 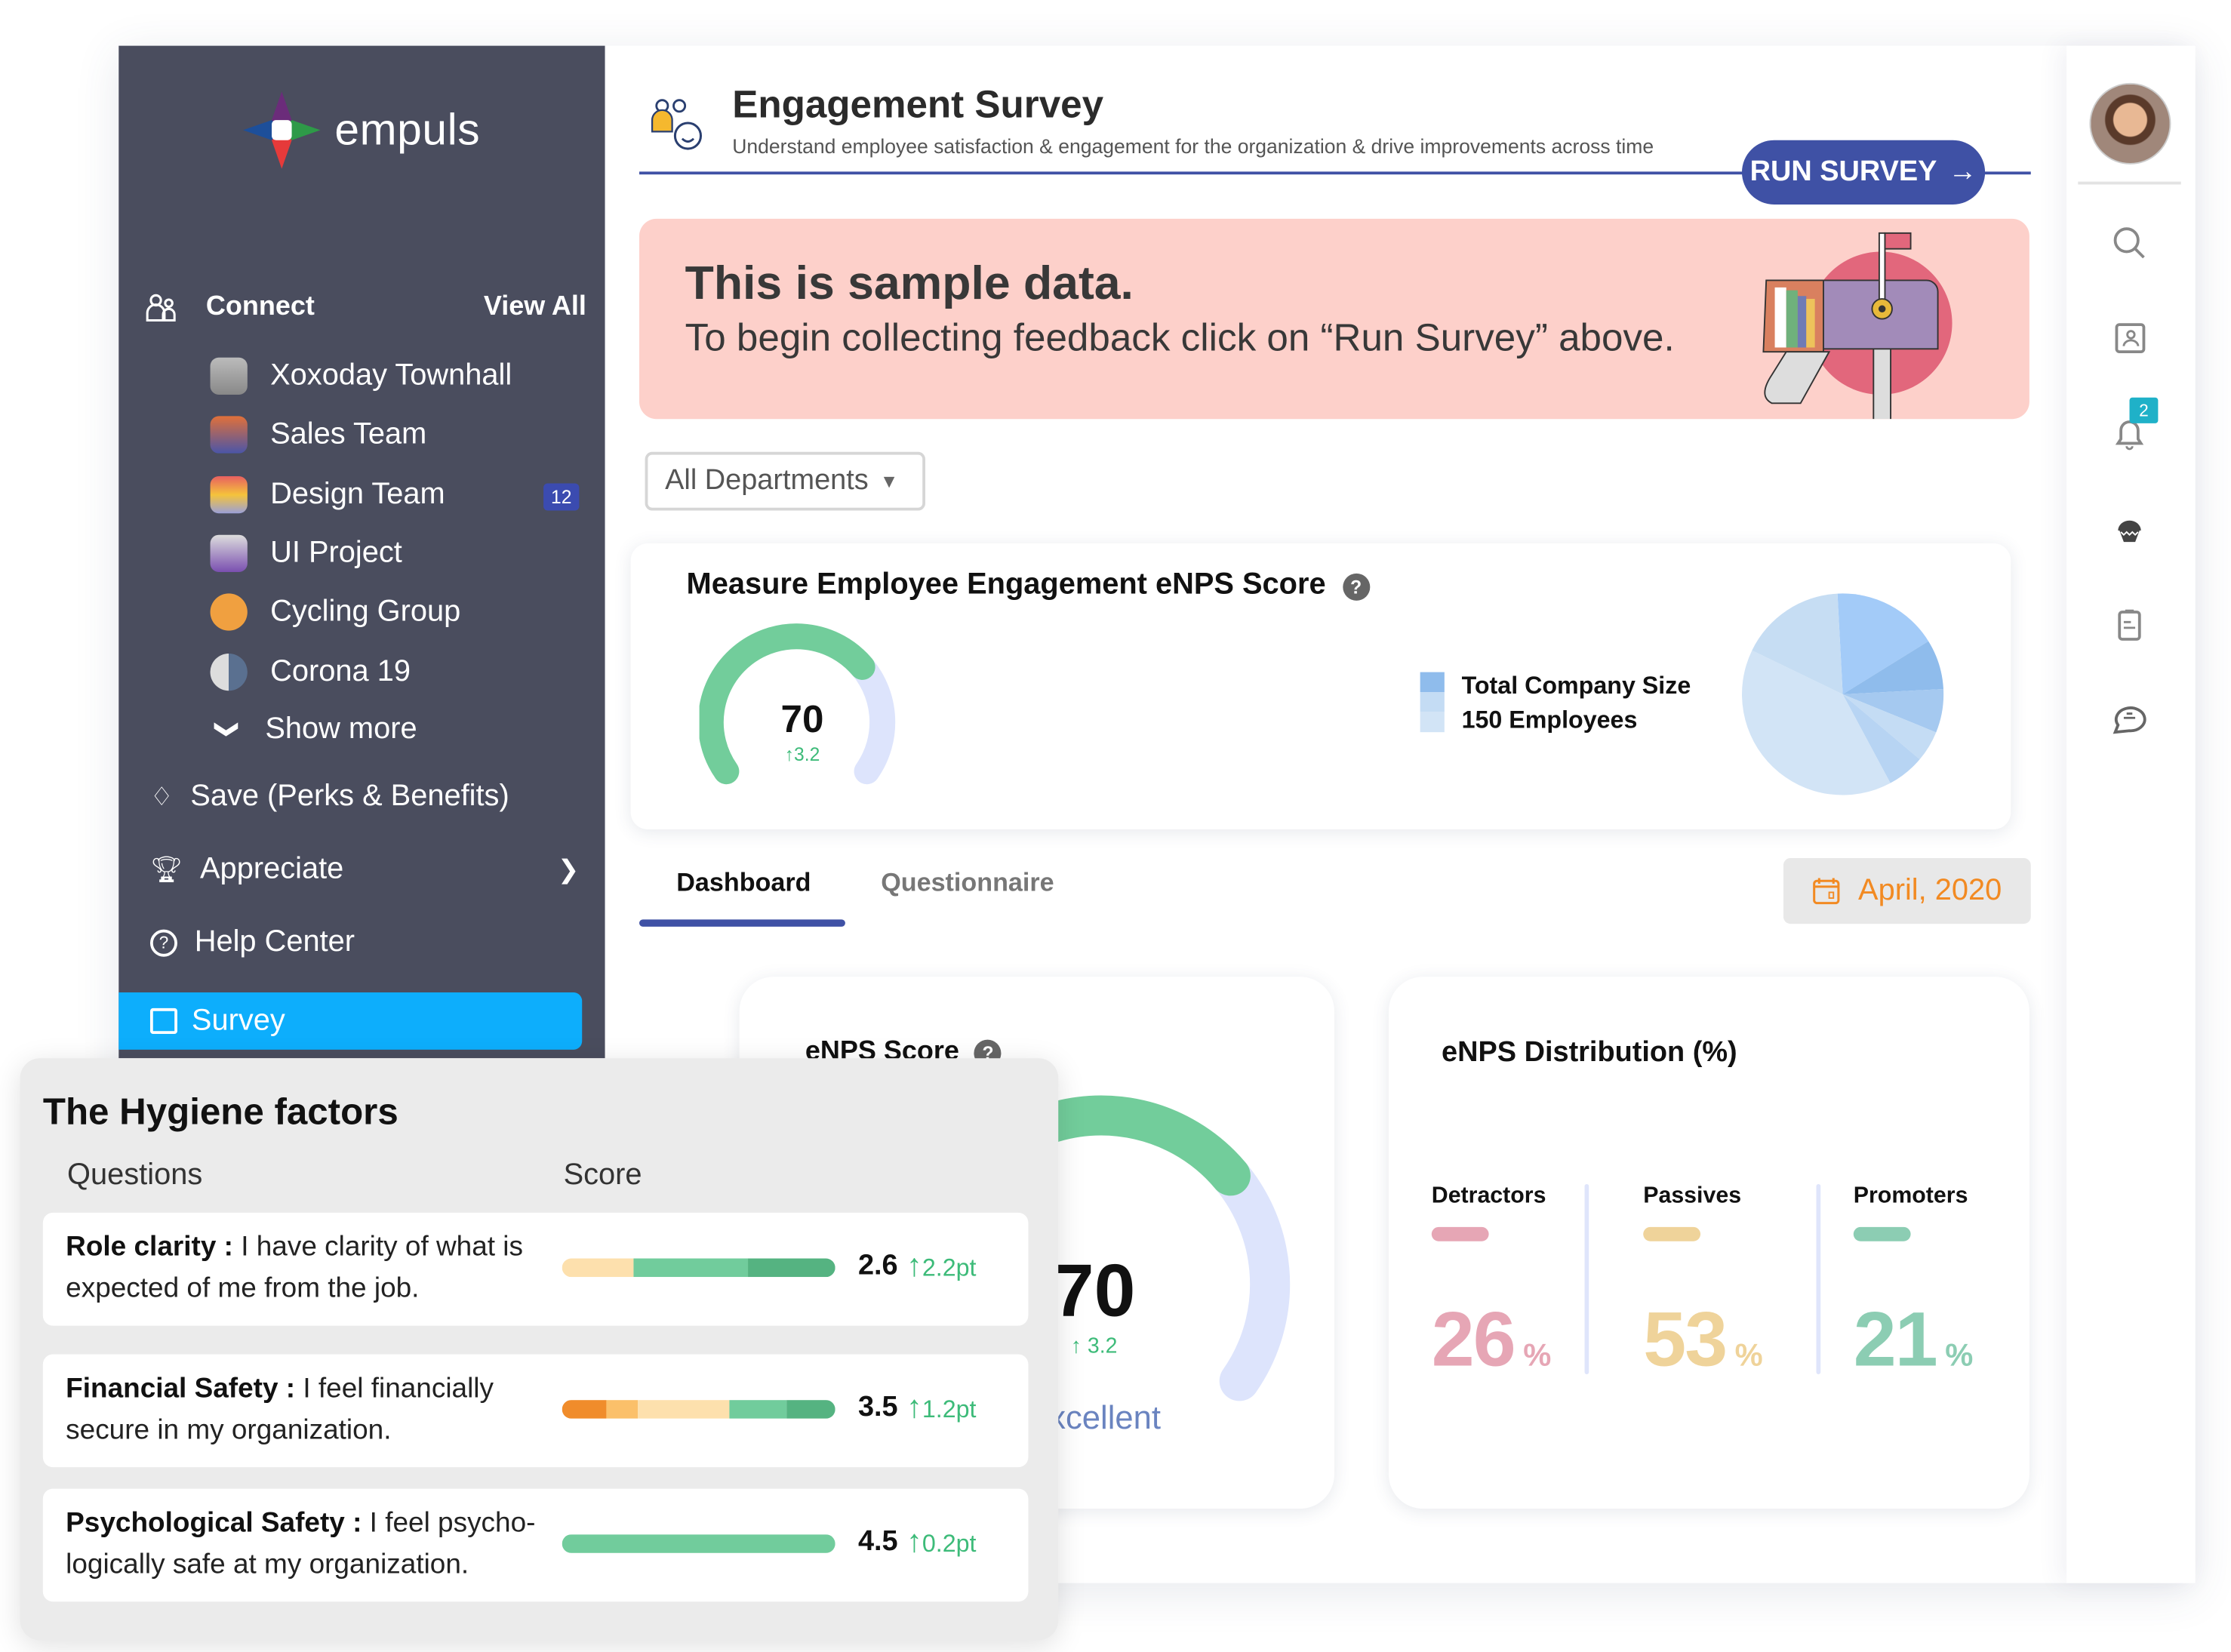 What do you see at coordinates (767, 480) in the screenshot?
I see `department-value: All Departments` at bounding box center [767, 480].